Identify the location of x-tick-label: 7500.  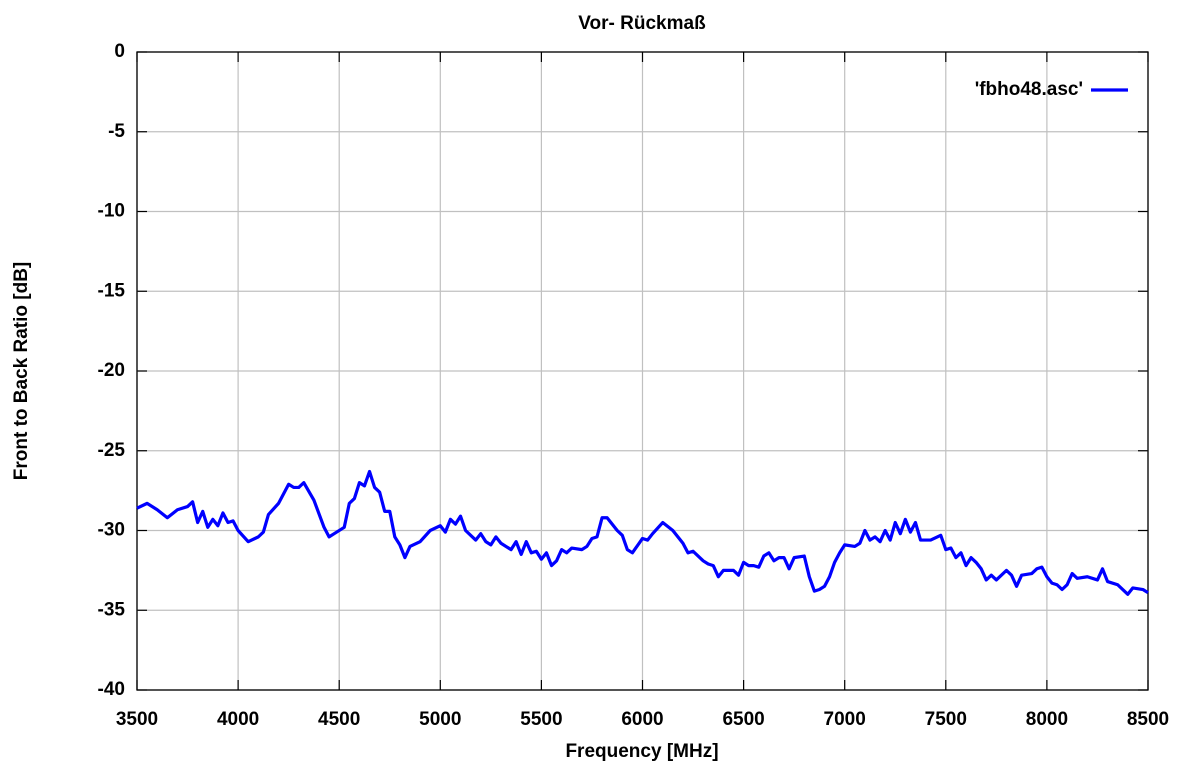
(946, 719).